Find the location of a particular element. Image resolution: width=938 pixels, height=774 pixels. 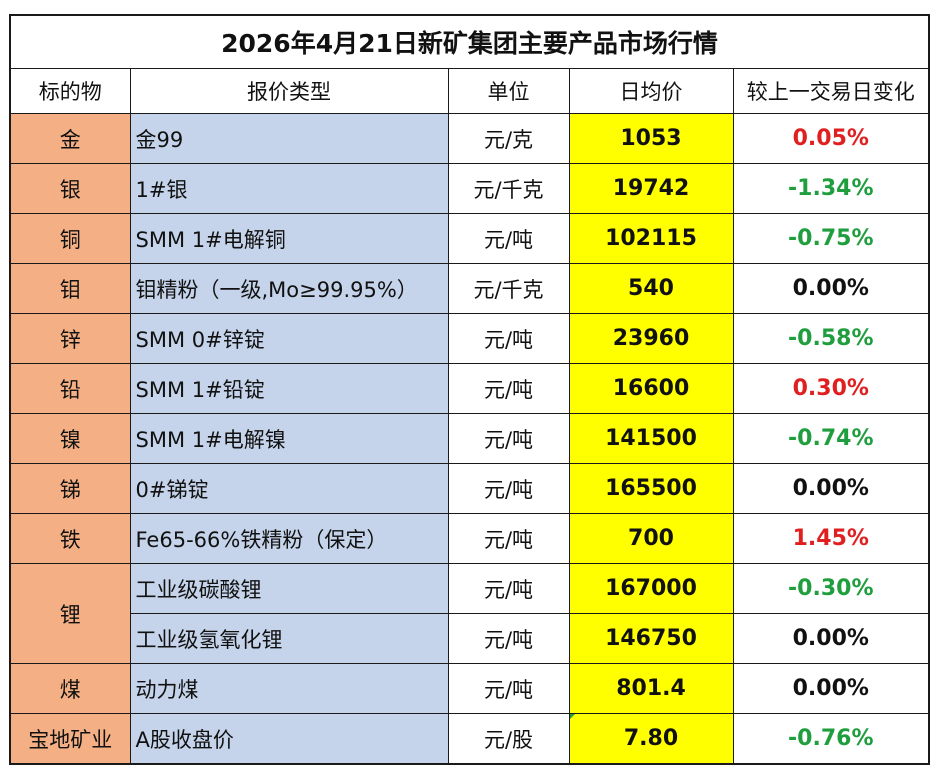

subject-cell: 铜 is located at coordinates (70, 238).